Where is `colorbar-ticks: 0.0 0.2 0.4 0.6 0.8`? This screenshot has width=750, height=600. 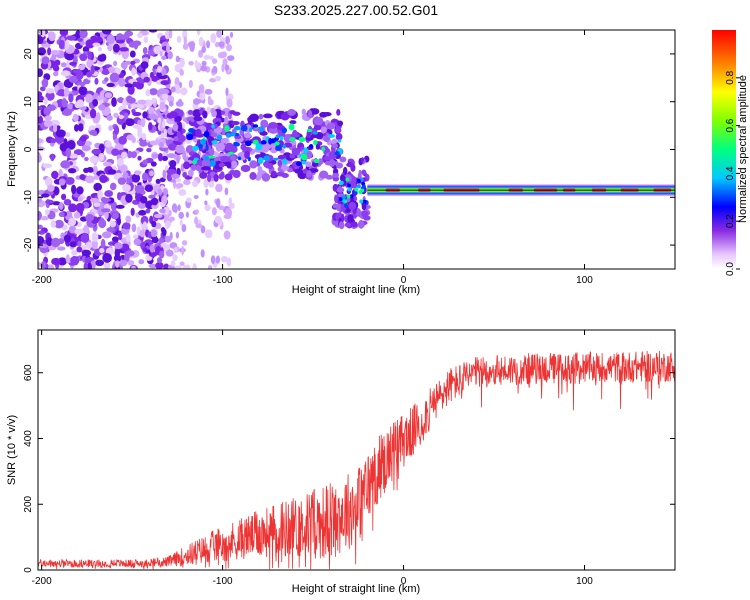
colorbar-ticks: 0.0 0.2 0.4 0.6 0.8 is located at coordinates (732, 173).